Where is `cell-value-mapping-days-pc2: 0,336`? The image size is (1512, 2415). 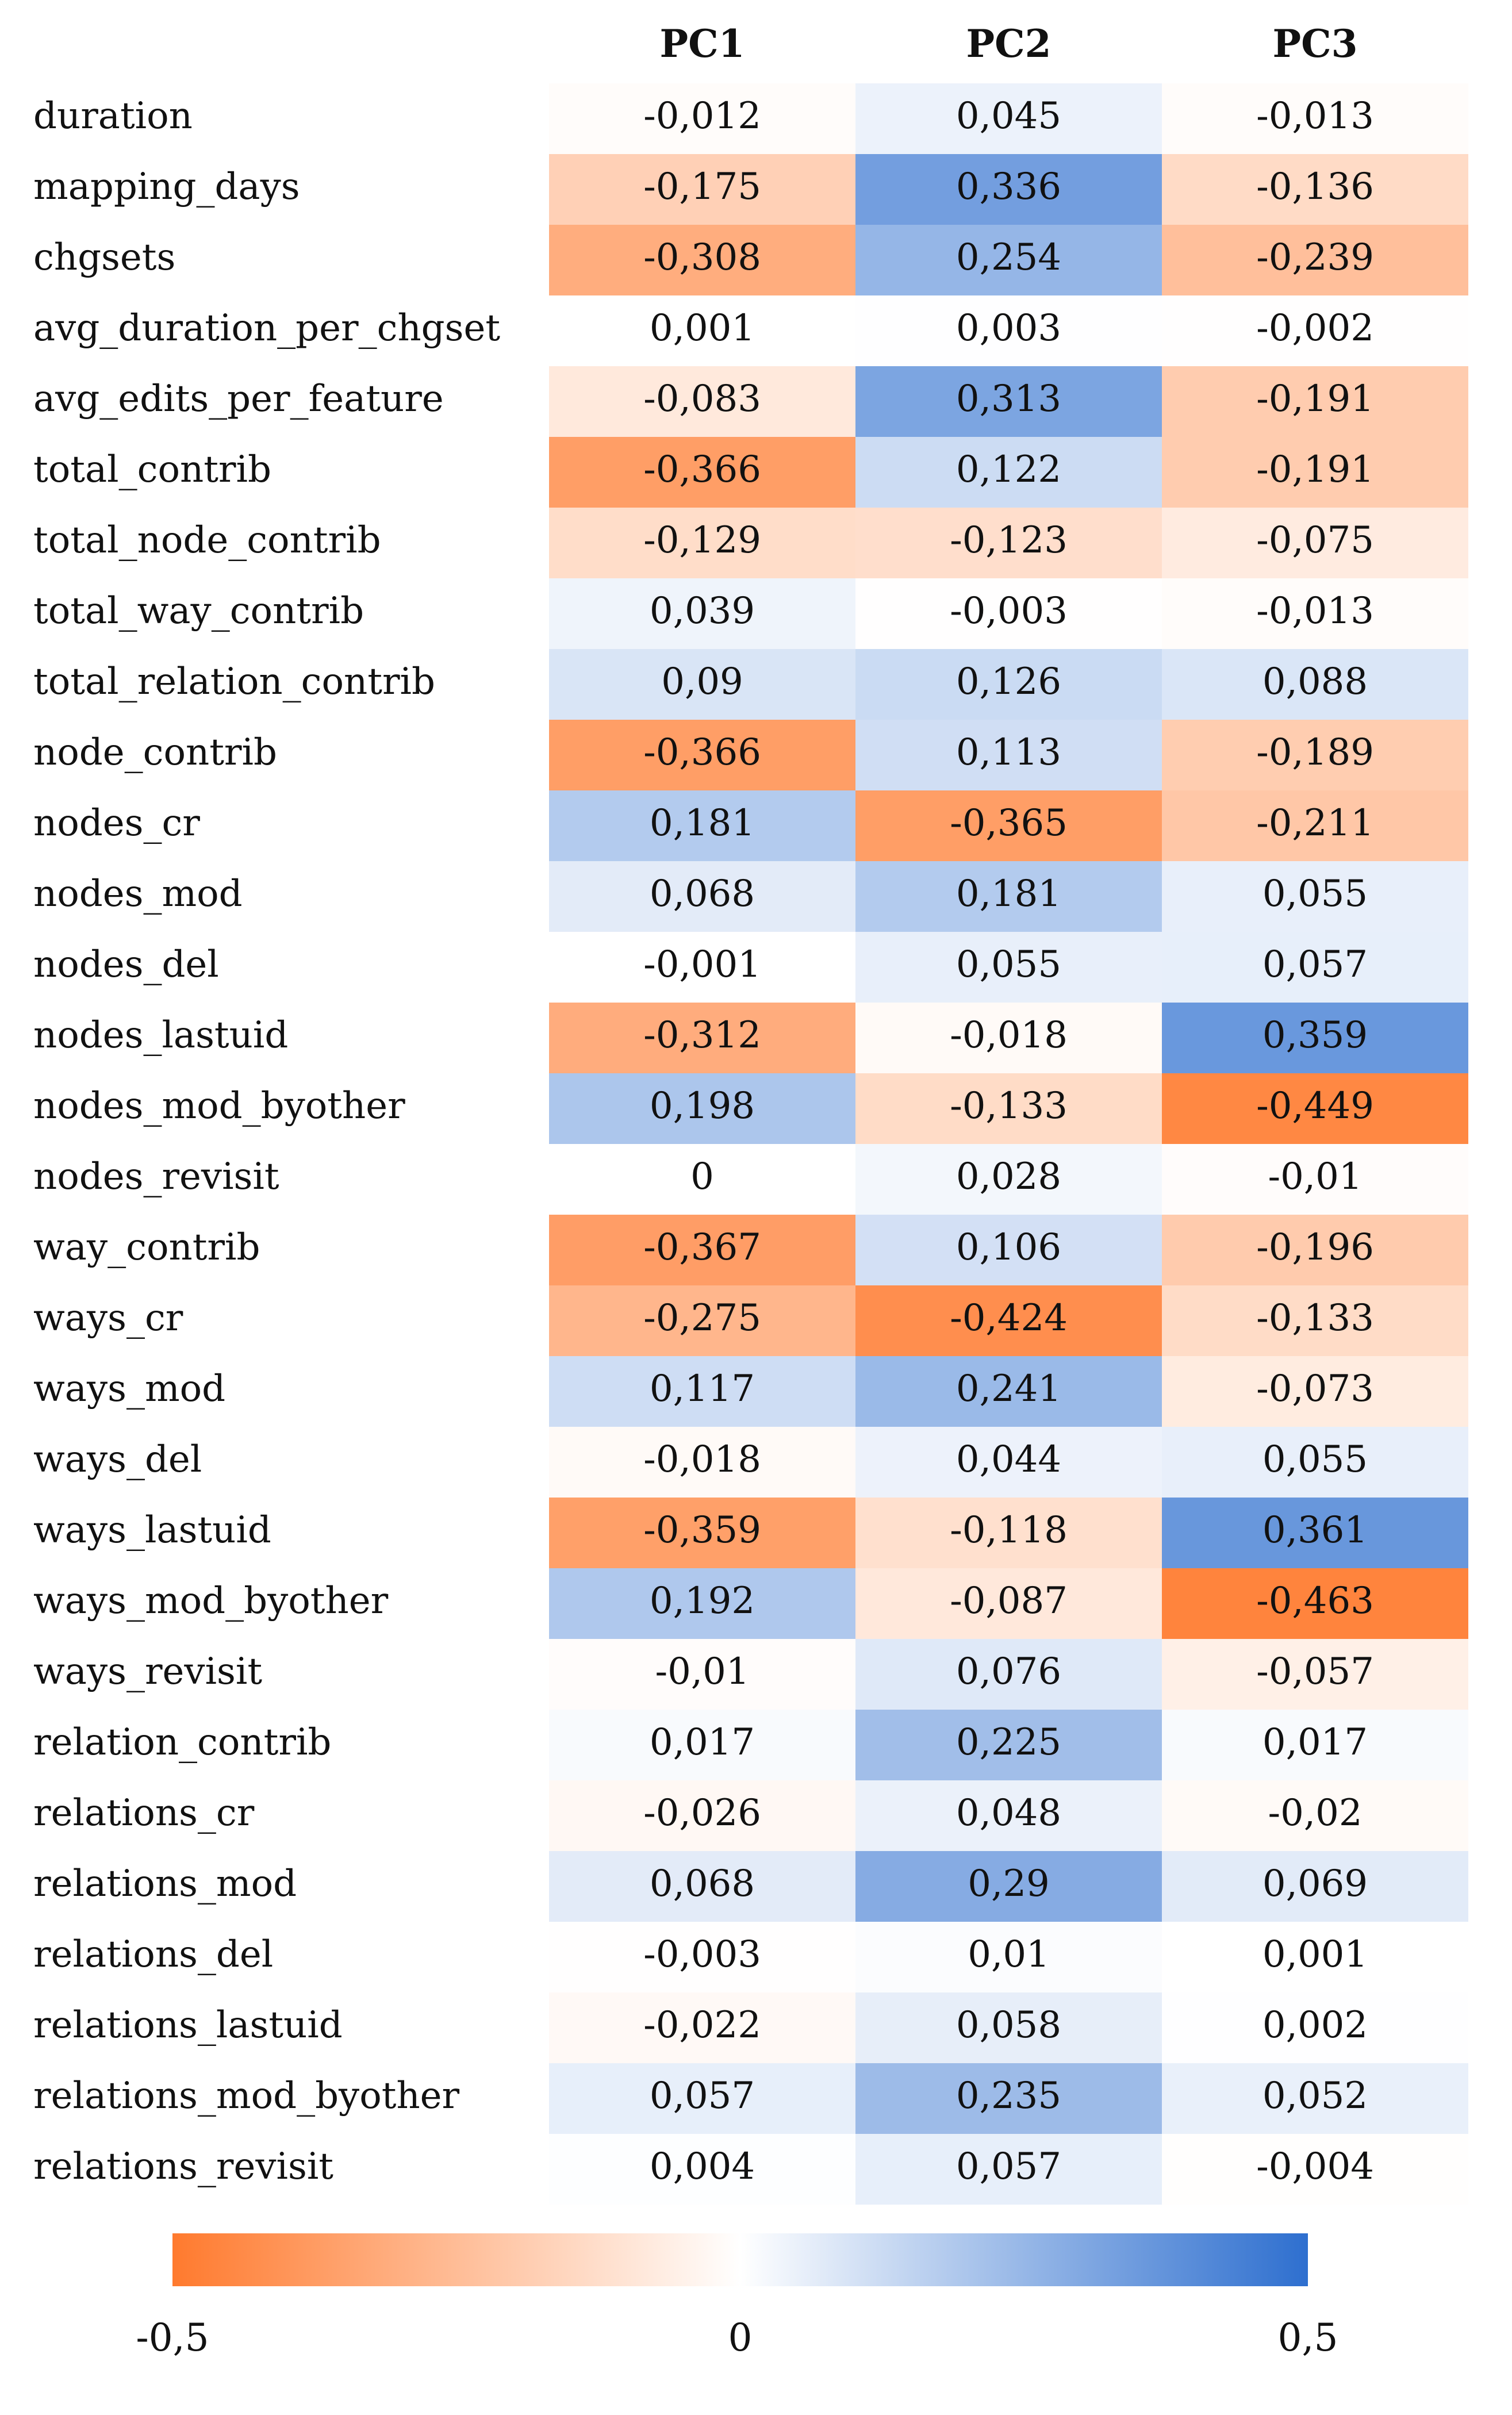 cell-value-mapping-days-pc2: 0,336 is located at coordinates (1008, 187).